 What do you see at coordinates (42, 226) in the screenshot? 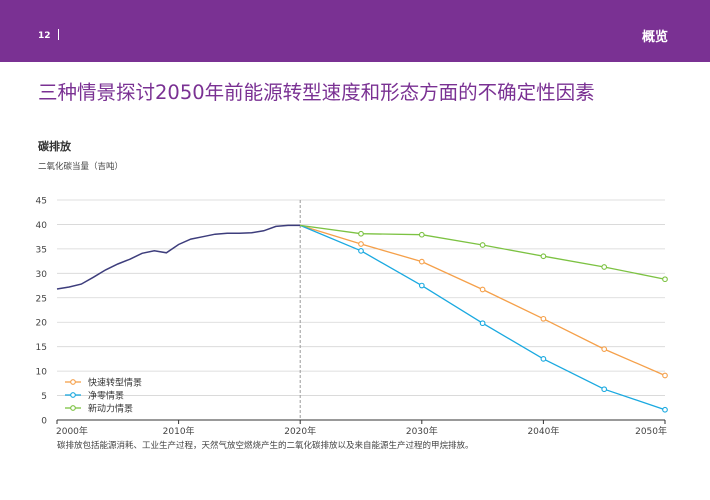
I see `y-tick-label: 40` at bounding box center [42, 226].